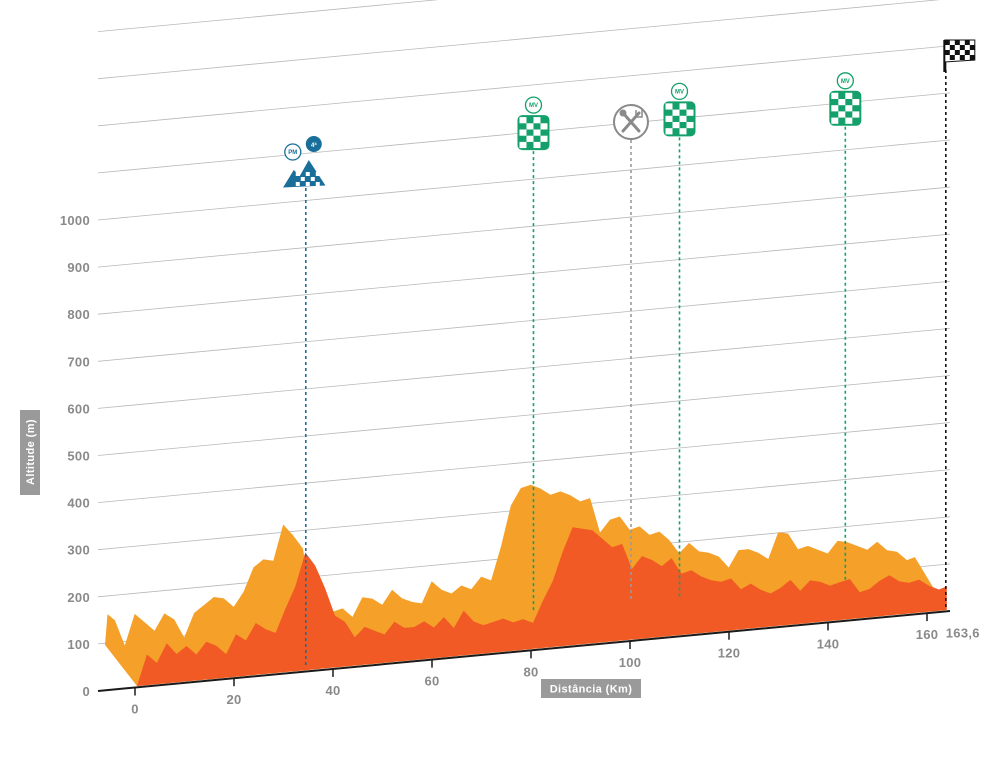 Image resolution: width=1000 pixels, height=759 pixels. What do you see at coordinates (959, 323) in the screenshot?
I see `marker-finish` at bounding box center [959, 323].